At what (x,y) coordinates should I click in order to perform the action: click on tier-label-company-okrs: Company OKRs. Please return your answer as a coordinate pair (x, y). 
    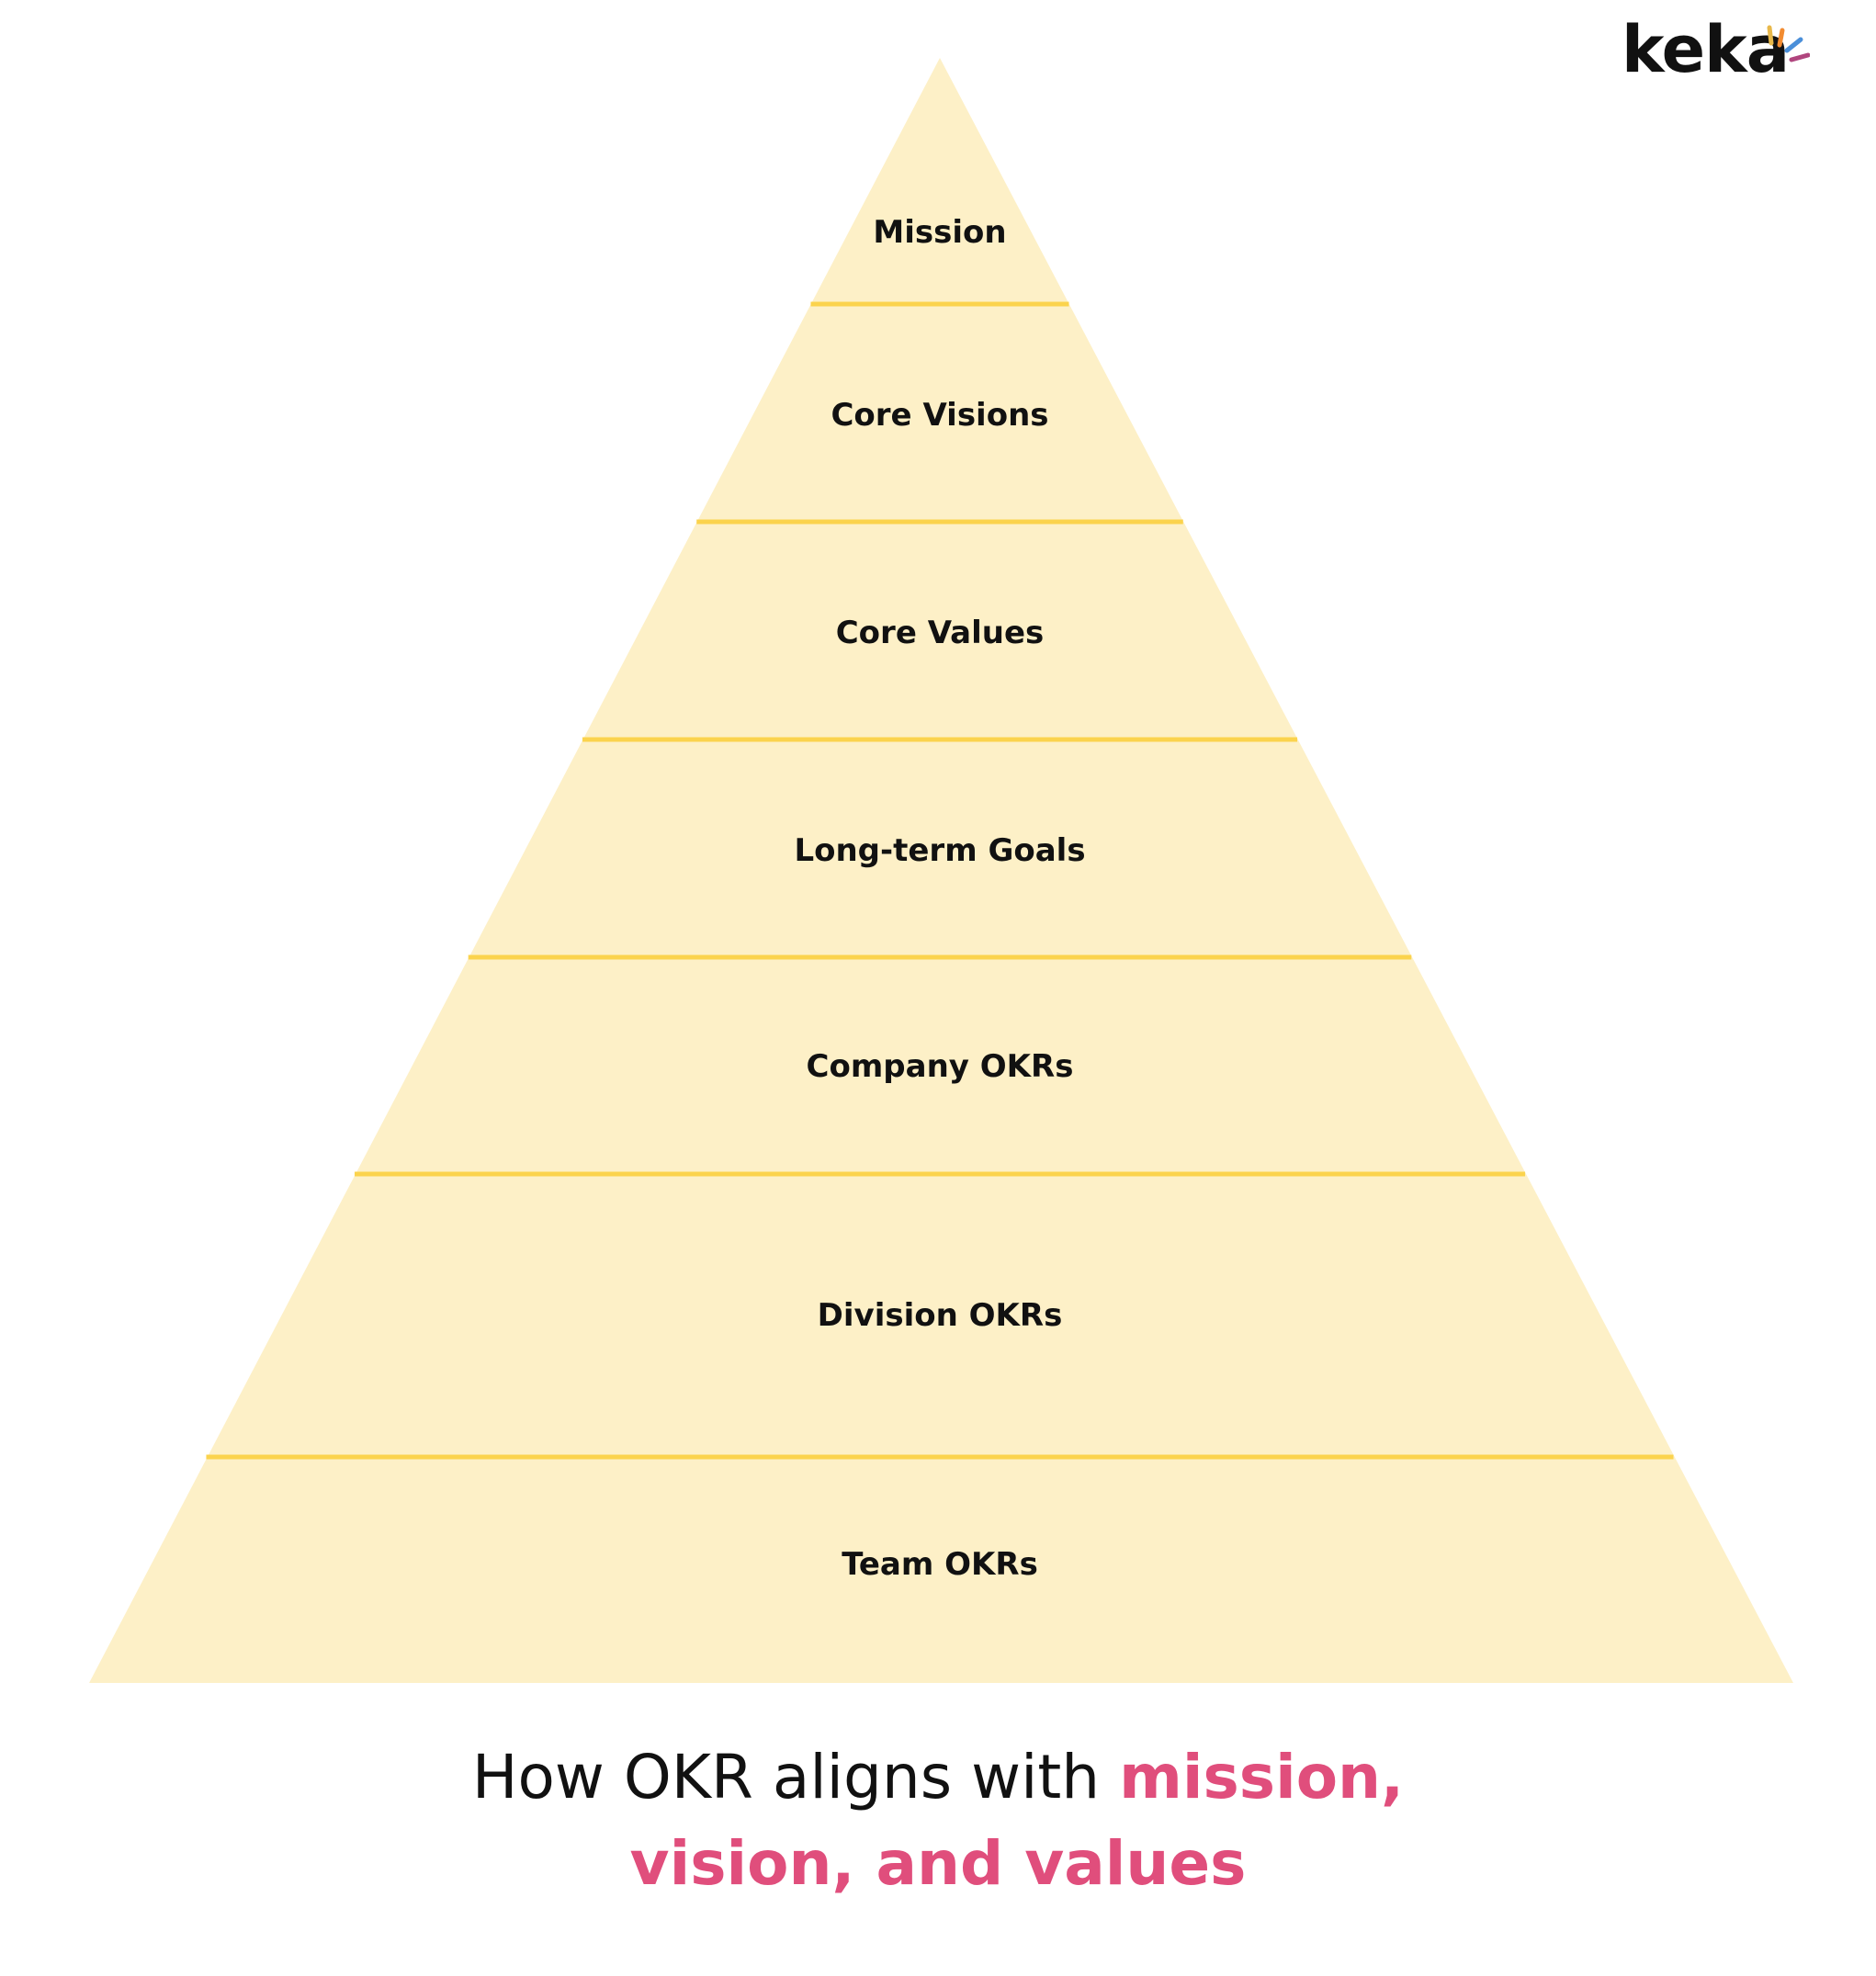
    Looking at the image, I should click on (940, 1066).